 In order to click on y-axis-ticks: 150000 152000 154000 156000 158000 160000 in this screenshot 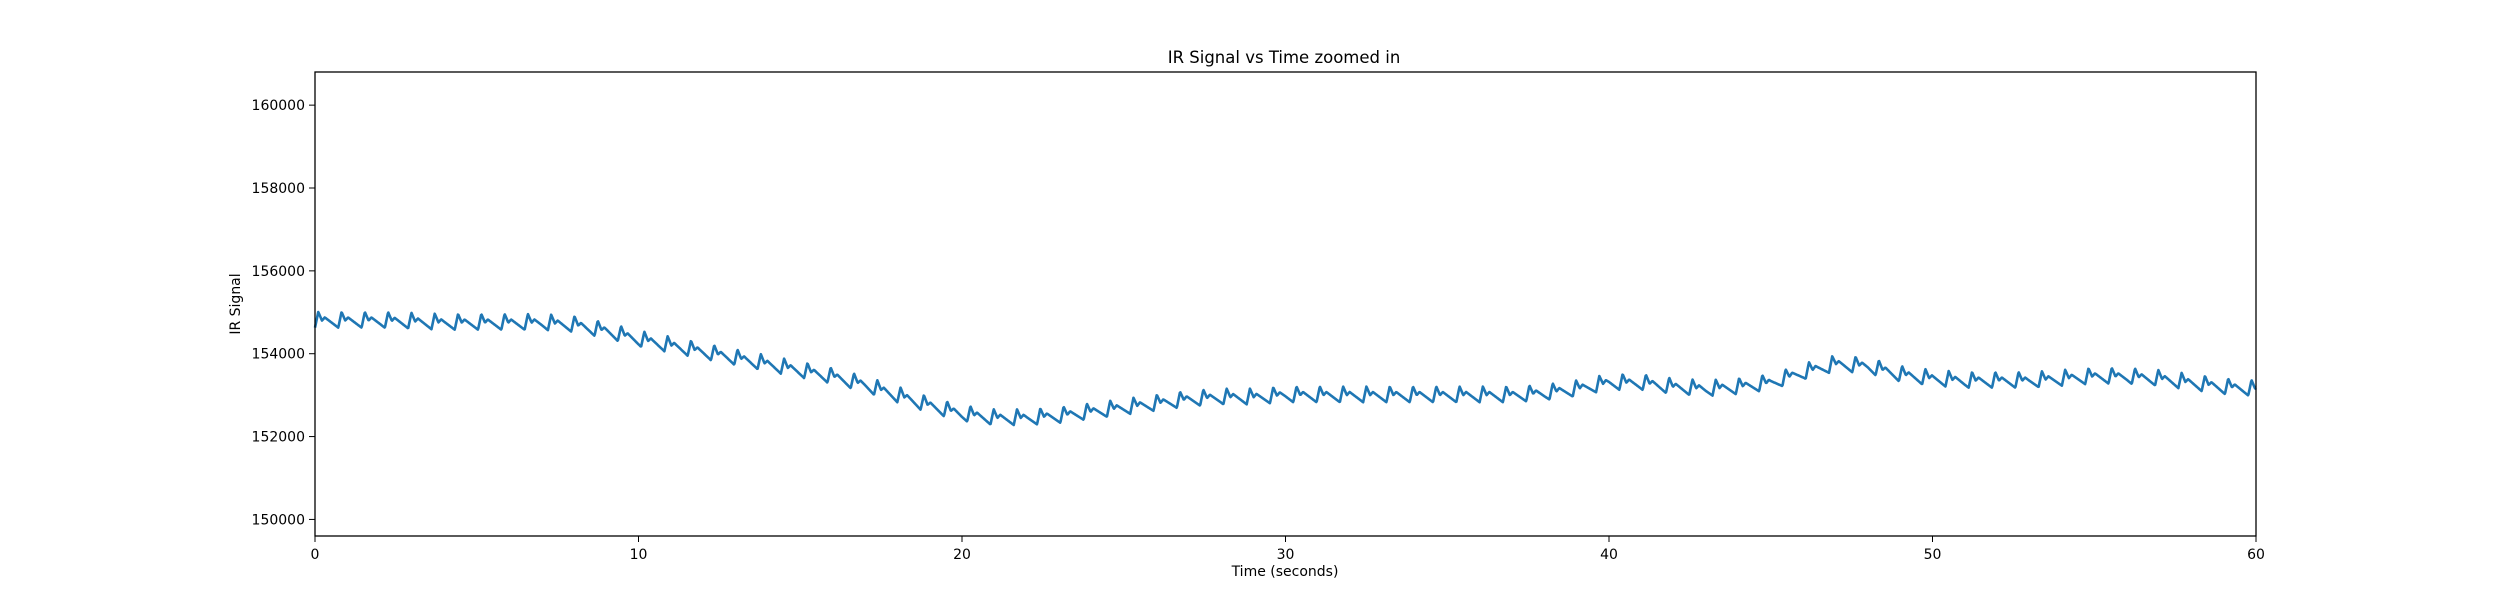, I will do `click(283, 313)`.